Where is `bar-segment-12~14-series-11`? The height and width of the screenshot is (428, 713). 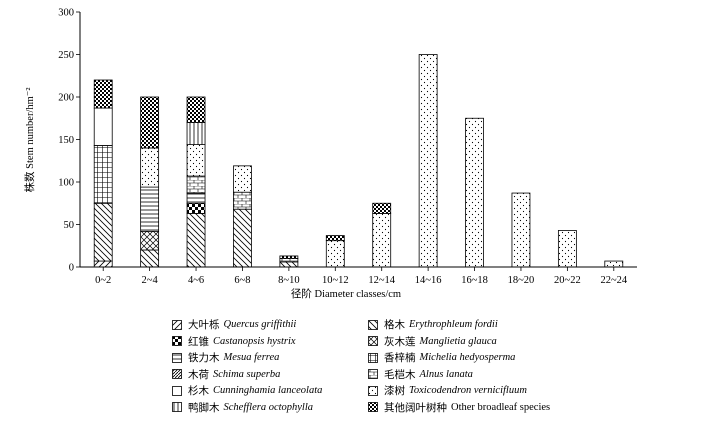 bar-segment-12~14-series-11 is located at coordinates (382, 208).